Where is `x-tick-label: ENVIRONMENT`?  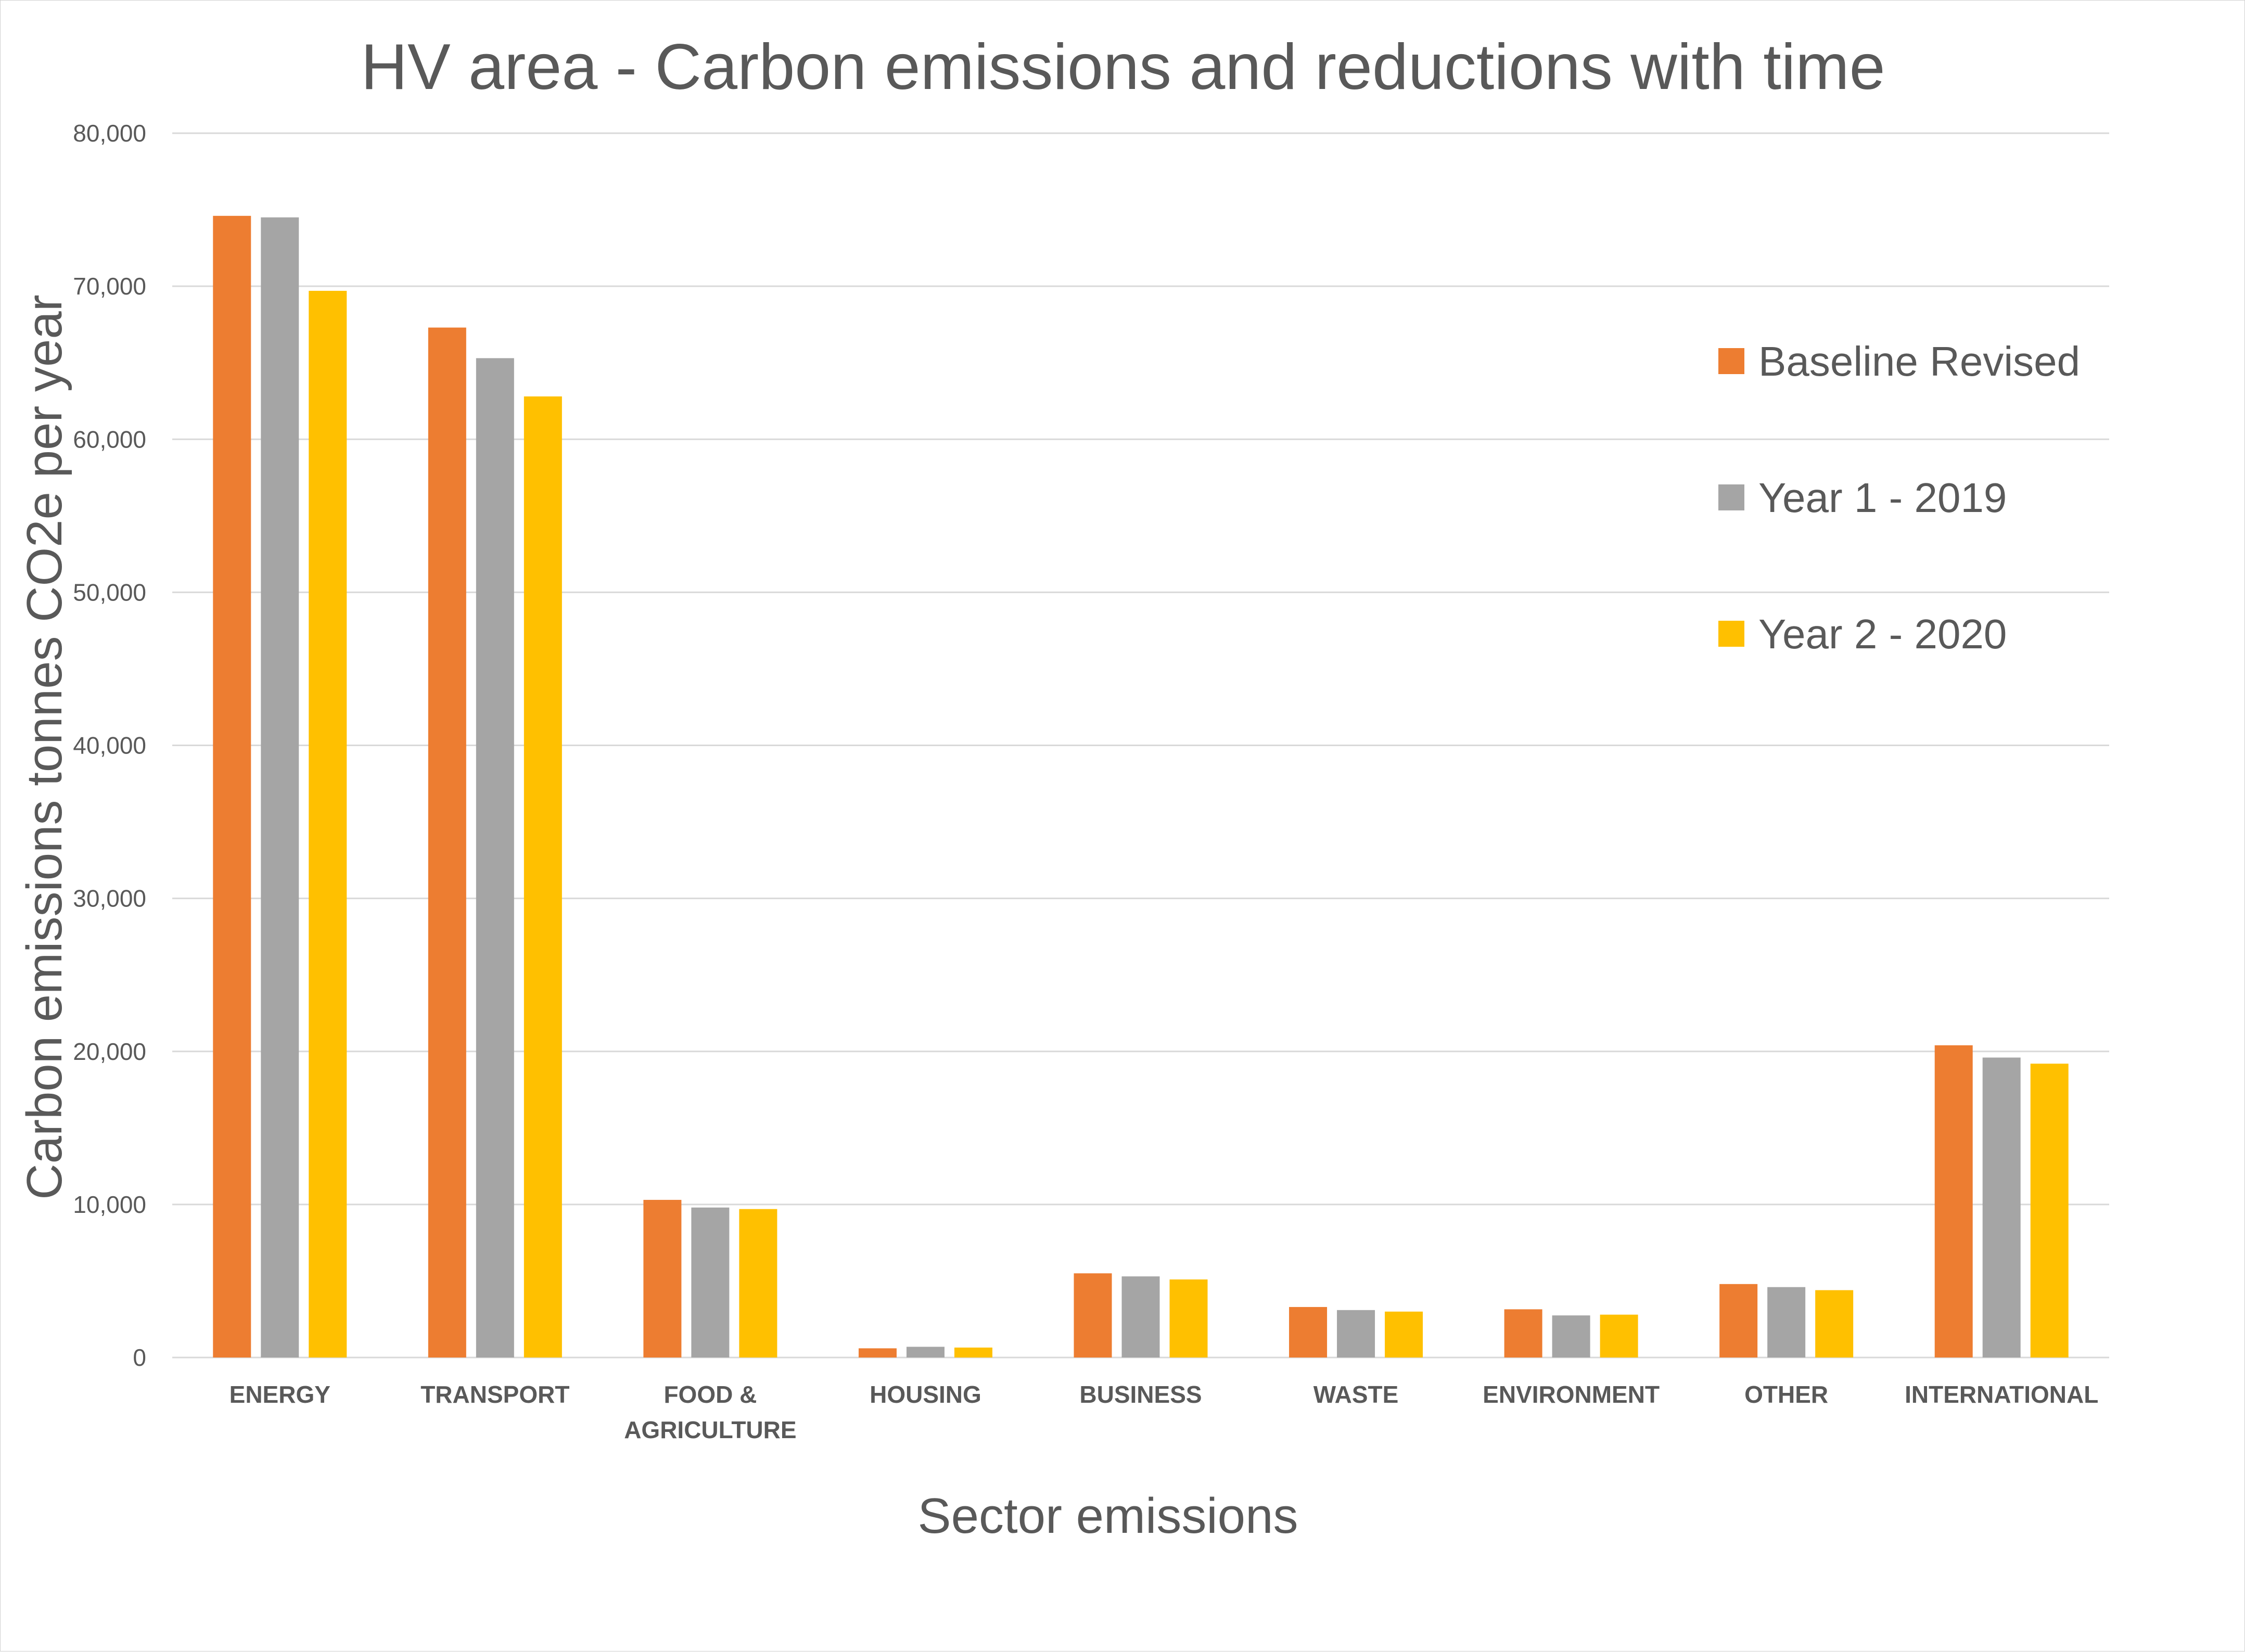
x-tick-label: ENVIRONMENT is located at coordinates (1572, 1394).